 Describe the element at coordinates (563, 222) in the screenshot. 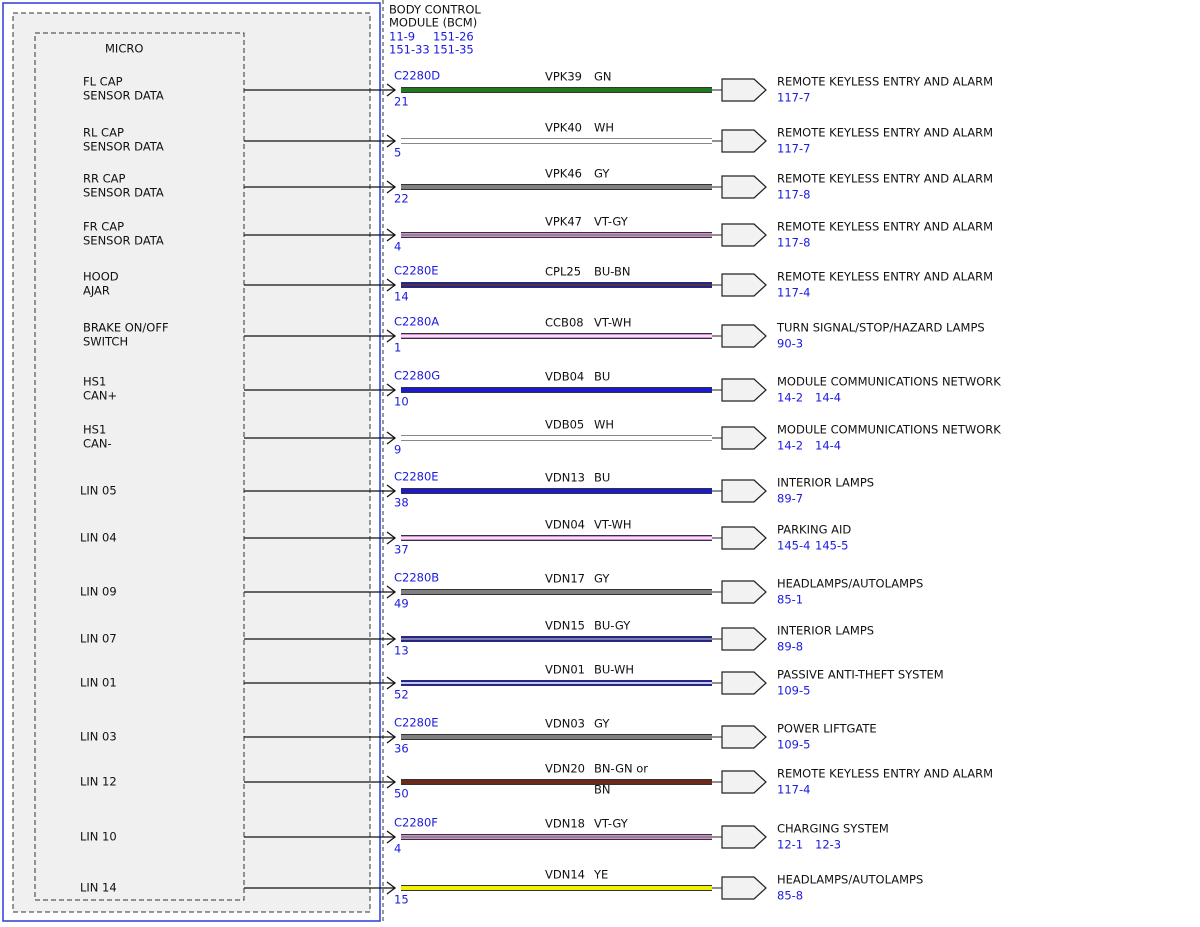

I see `circuit-number: VPK47` at that location.